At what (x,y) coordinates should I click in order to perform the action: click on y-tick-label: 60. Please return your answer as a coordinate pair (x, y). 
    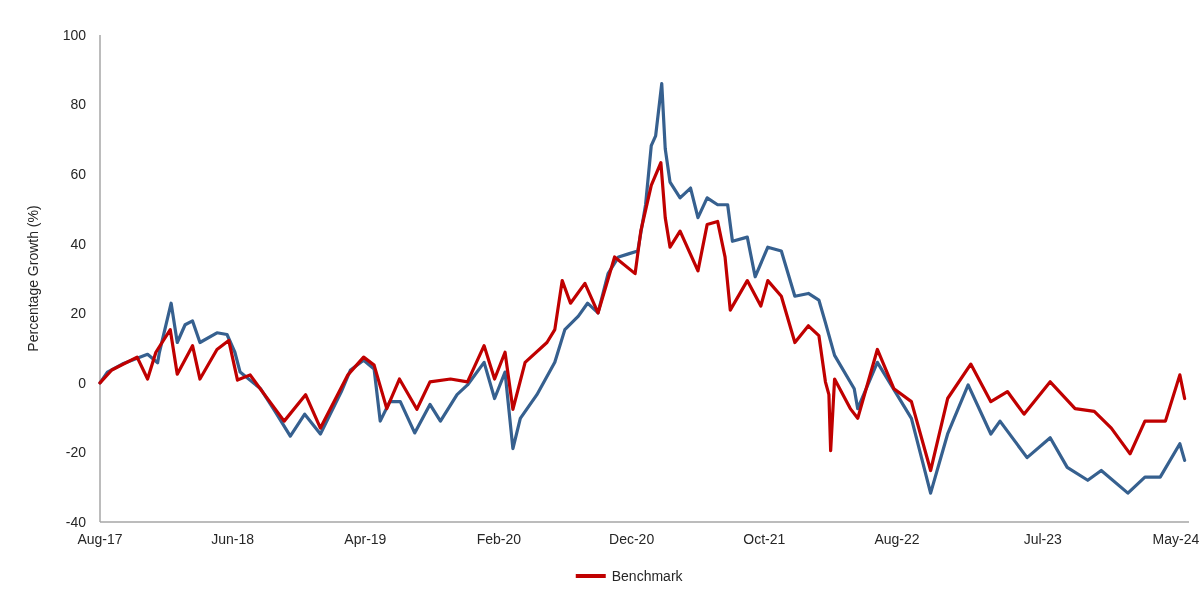
    Looking at the image, I should click on (78, 174).